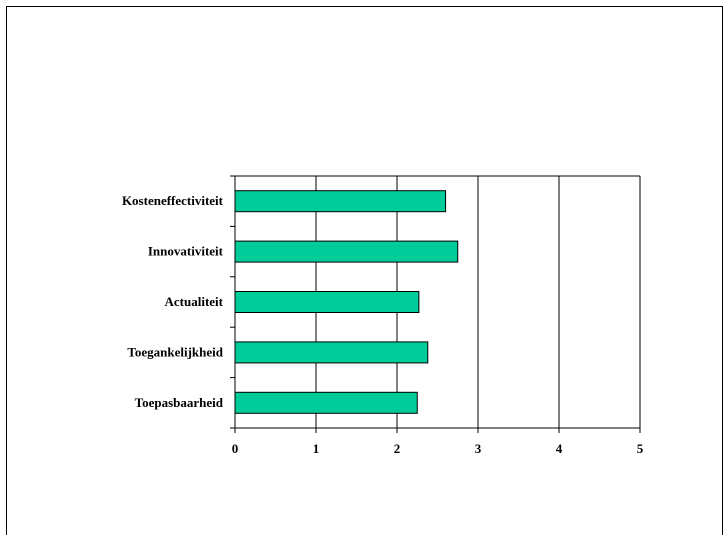 Image resolution: width=725 pixels, height=537 pixels. Describe the element at coordinates (175, 351) in the screenshot. I see `category-label-toegankelijkheid: Toegankelijkheid` at that location.